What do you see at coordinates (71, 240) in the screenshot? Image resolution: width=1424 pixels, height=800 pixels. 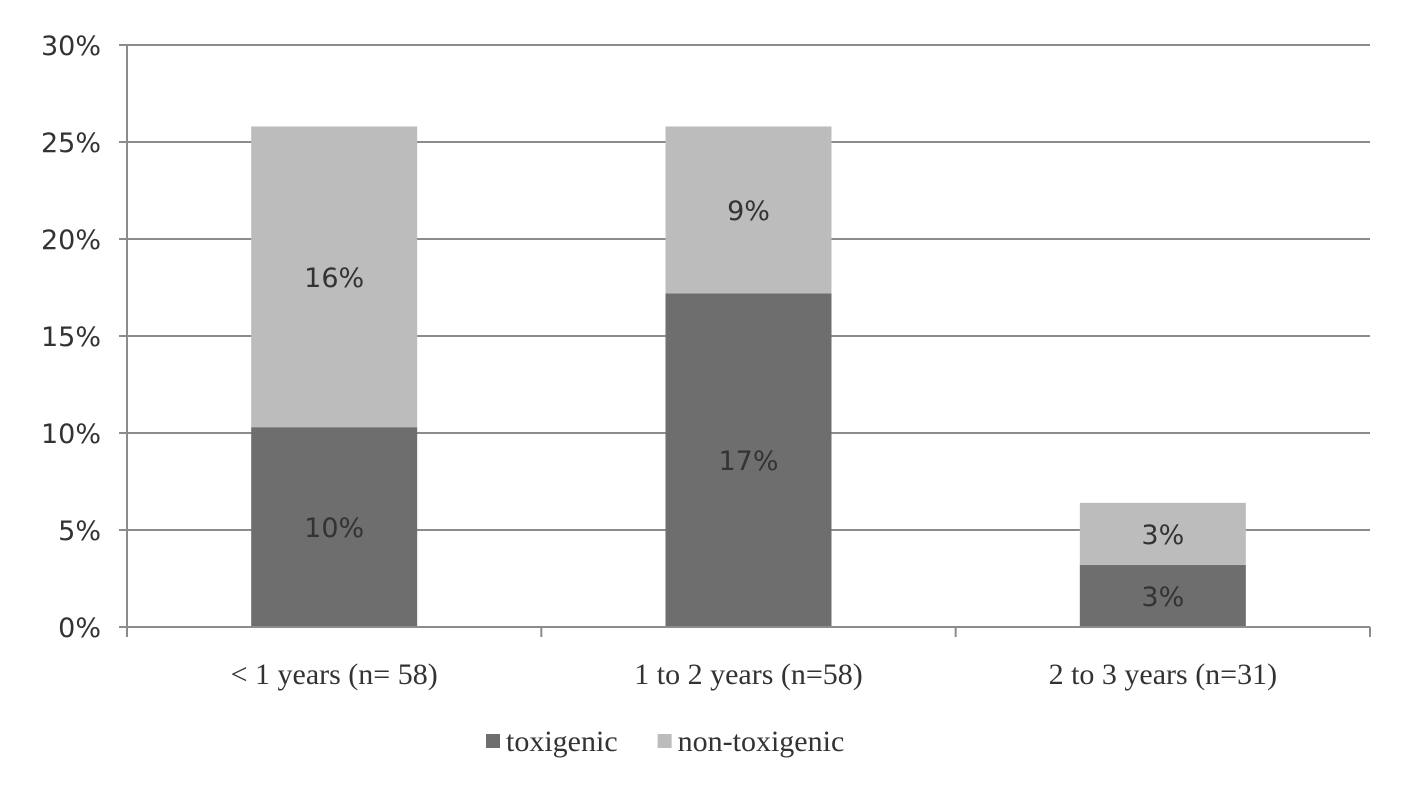 I see `y-tick-label: 20%` at bounding box center [71, 240].